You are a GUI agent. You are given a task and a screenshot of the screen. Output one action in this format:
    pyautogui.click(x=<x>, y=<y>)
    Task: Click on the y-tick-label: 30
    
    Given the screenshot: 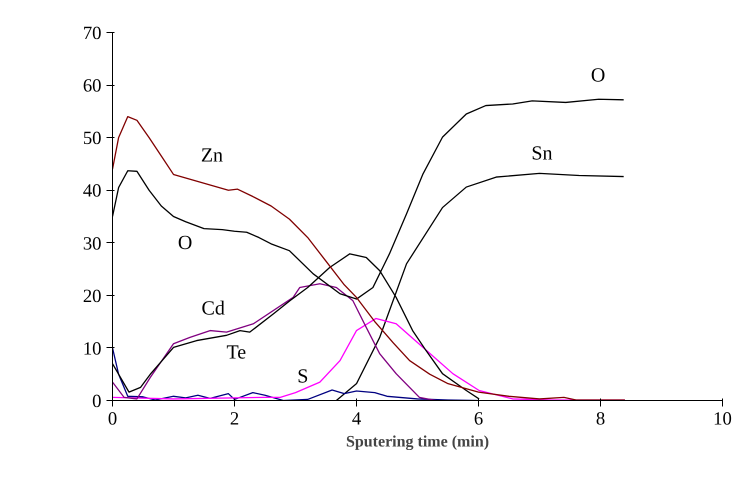 What is the action you would take?
    pyautogui.click(x=92, y=243)
    